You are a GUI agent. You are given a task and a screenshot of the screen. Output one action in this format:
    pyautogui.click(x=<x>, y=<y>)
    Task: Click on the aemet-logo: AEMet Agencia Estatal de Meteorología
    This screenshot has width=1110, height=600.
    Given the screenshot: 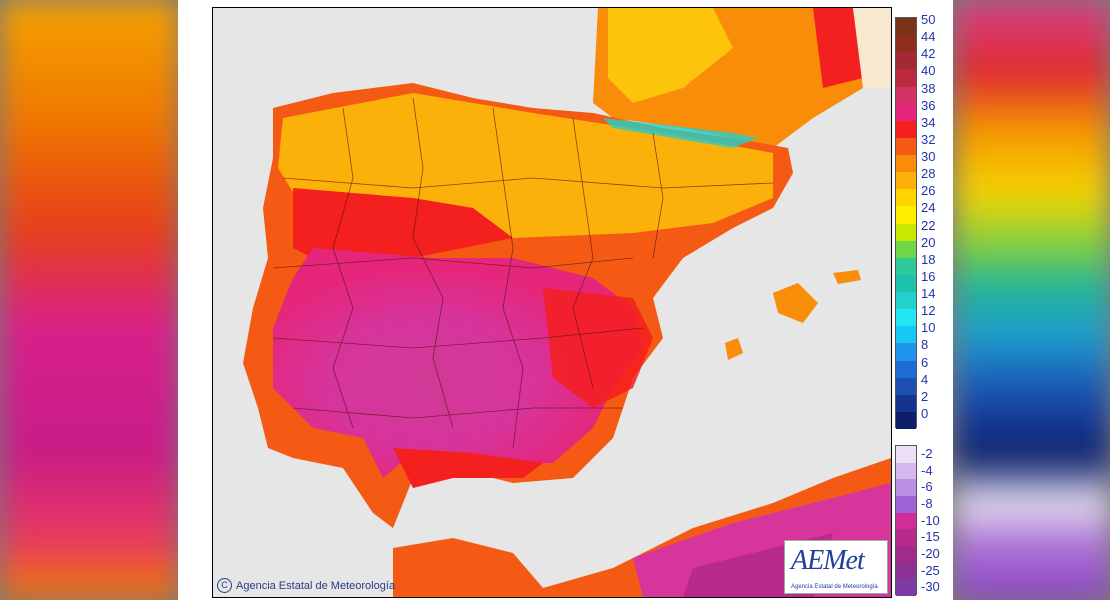 What is the action you would take?
    pyautogui.click(x=836, y=567)
    